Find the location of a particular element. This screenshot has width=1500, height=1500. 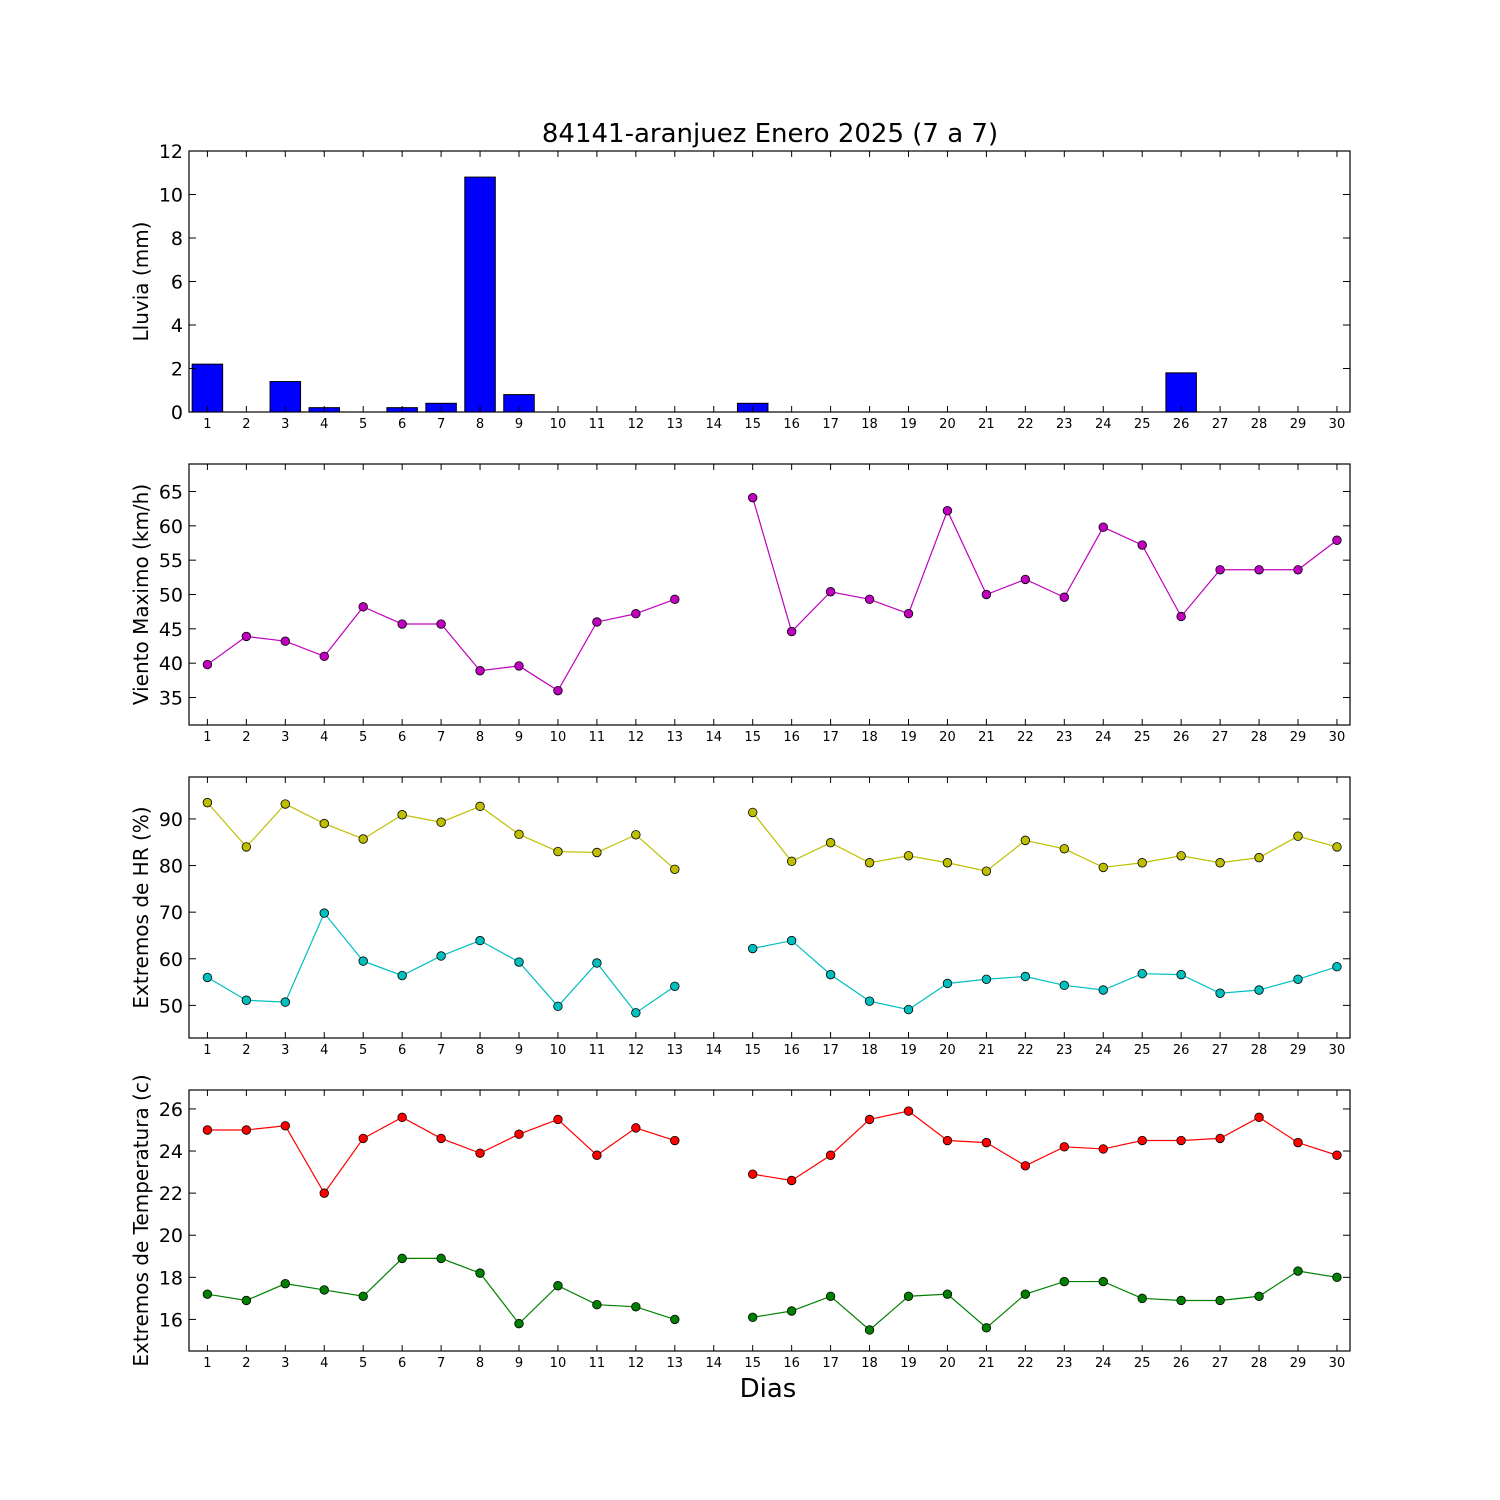

temperature-xtick-label: 16 is located at coordinates (791, 1363).